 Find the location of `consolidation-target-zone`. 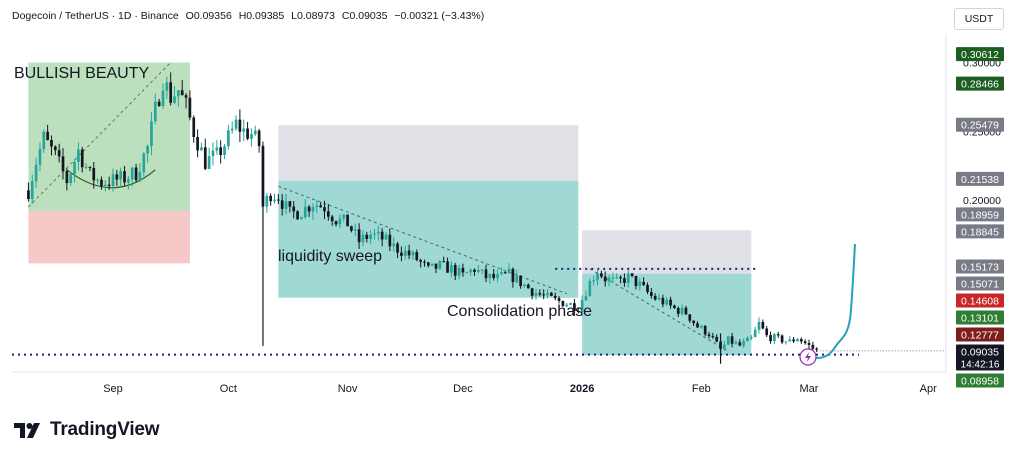

consolidation-target-zone is located at coordinates (667, 252).